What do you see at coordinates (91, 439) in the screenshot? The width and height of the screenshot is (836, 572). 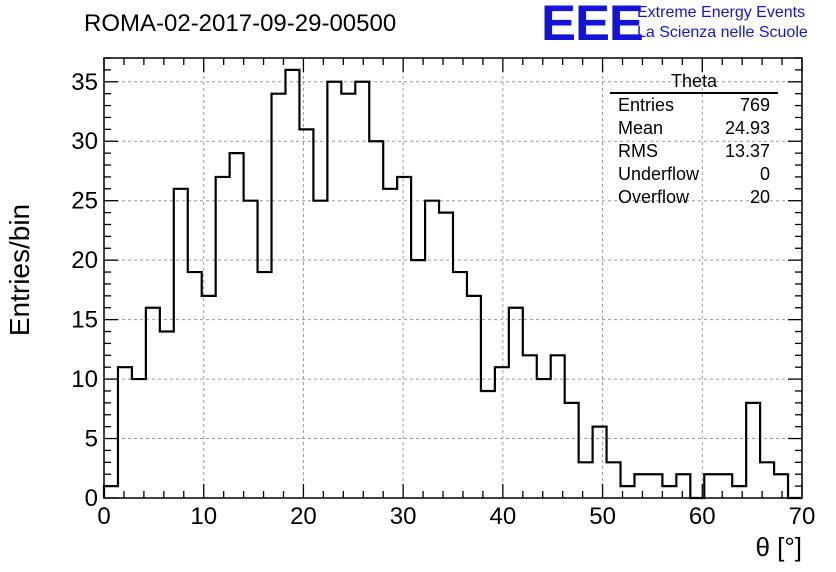 I see `y-tick-label: 5` at bounding box center [91, 439].